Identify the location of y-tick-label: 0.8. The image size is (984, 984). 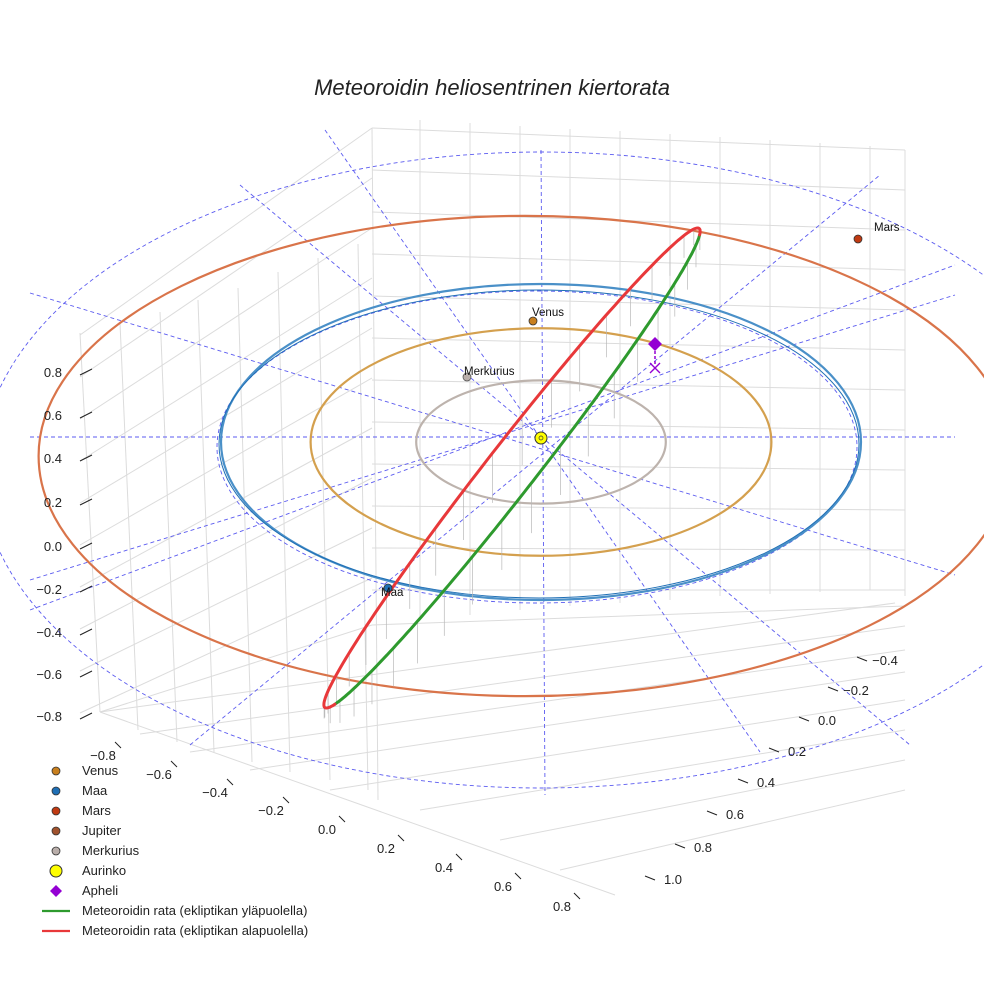
(703, 847).